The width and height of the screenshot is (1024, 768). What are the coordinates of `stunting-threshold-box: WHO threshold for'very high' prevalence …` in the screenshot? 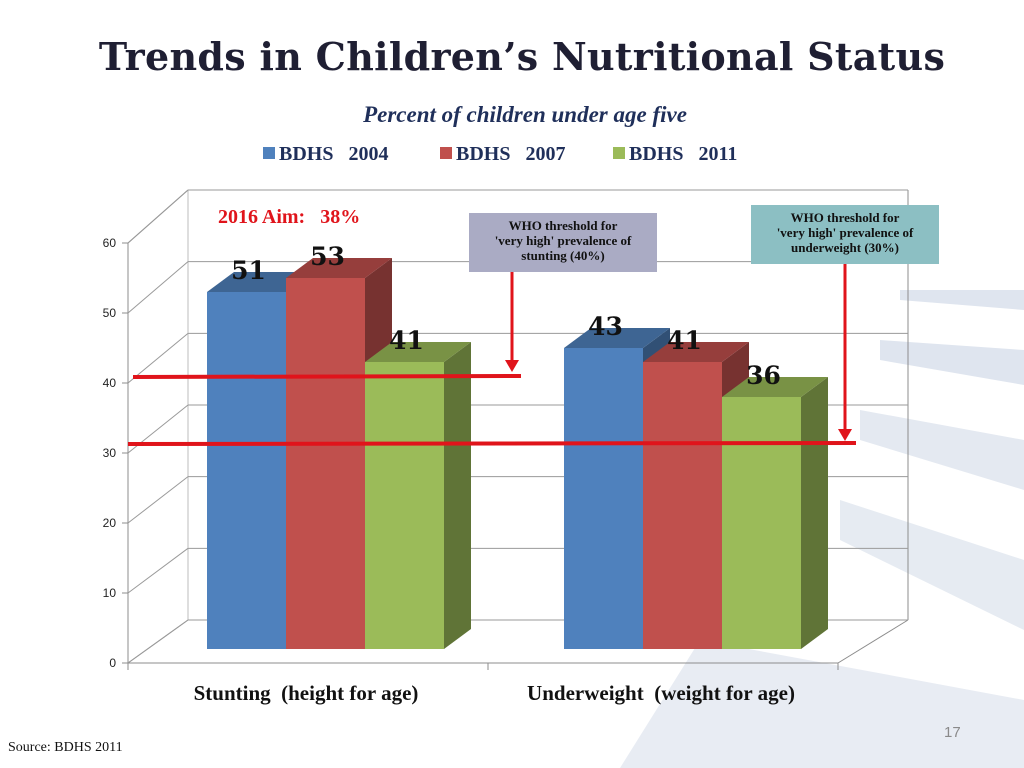 It's located at (563, 242).